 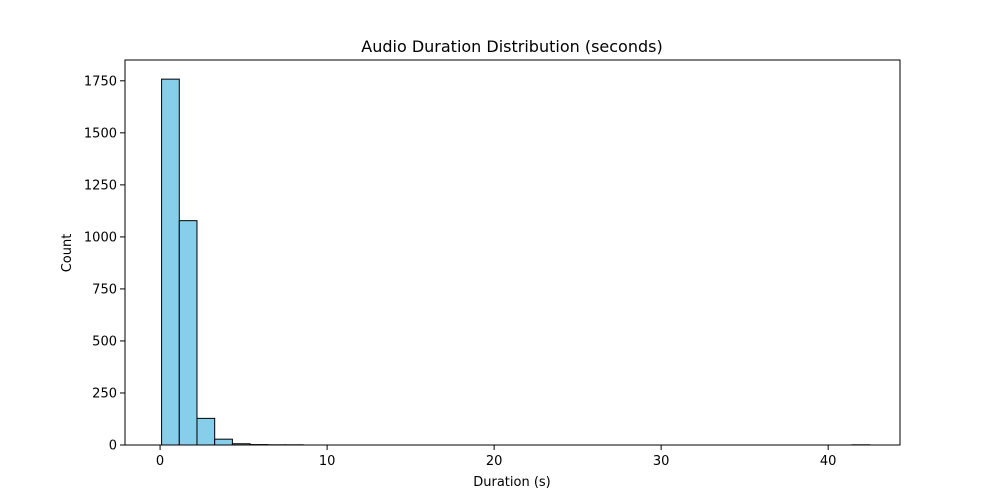 What do you see at coordinates (100, 81) in the screenshot?
I see `y-tick-label: 1750` at bounding box center [100, 81].